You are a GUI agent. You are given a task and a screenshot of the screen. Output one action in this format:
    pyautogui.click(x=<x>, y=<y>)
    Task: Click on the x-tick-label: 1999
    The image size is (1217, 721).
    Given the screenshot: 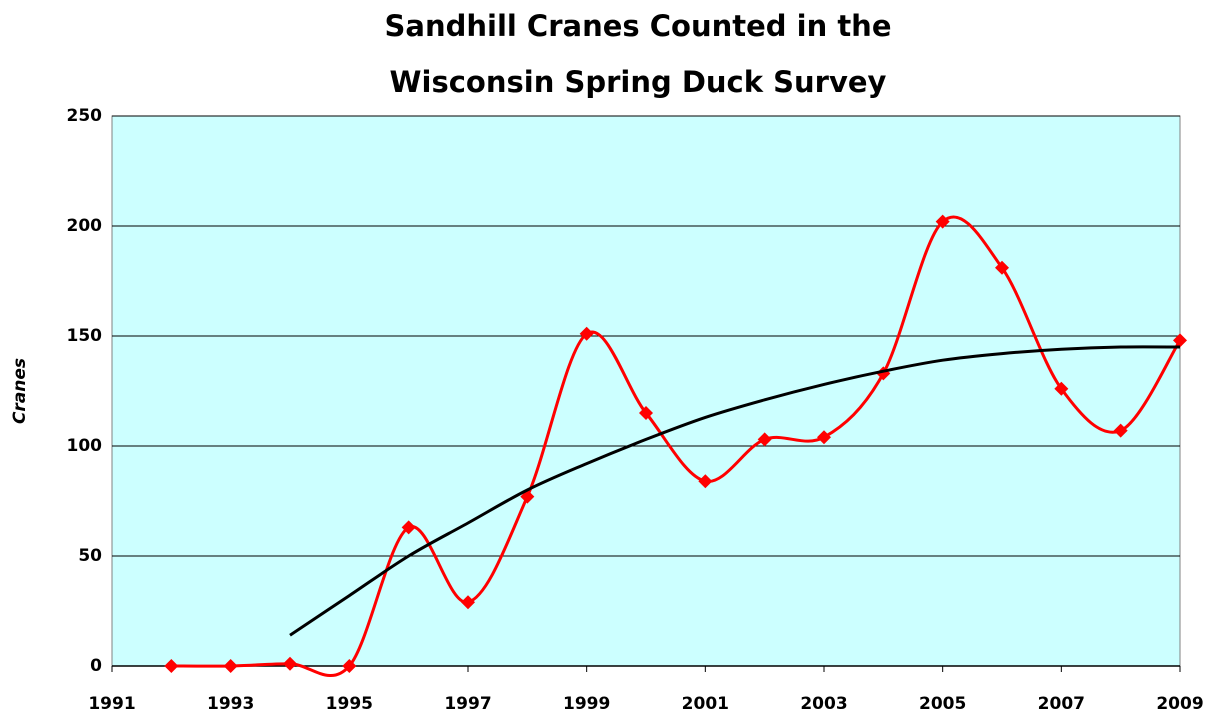 What is the action you would take?
    pyautogui.click(x=586, y=704)
    